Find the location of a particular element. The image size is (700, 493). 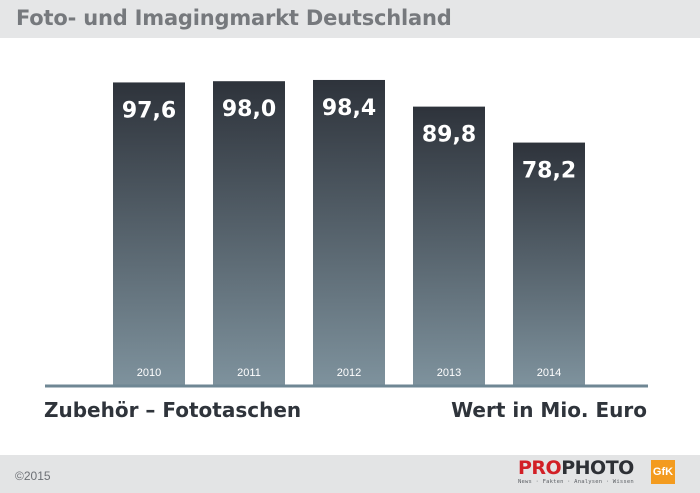

page-title: Foto- und Imagingmarkt Deutschland is located at coordinates (234, 18).